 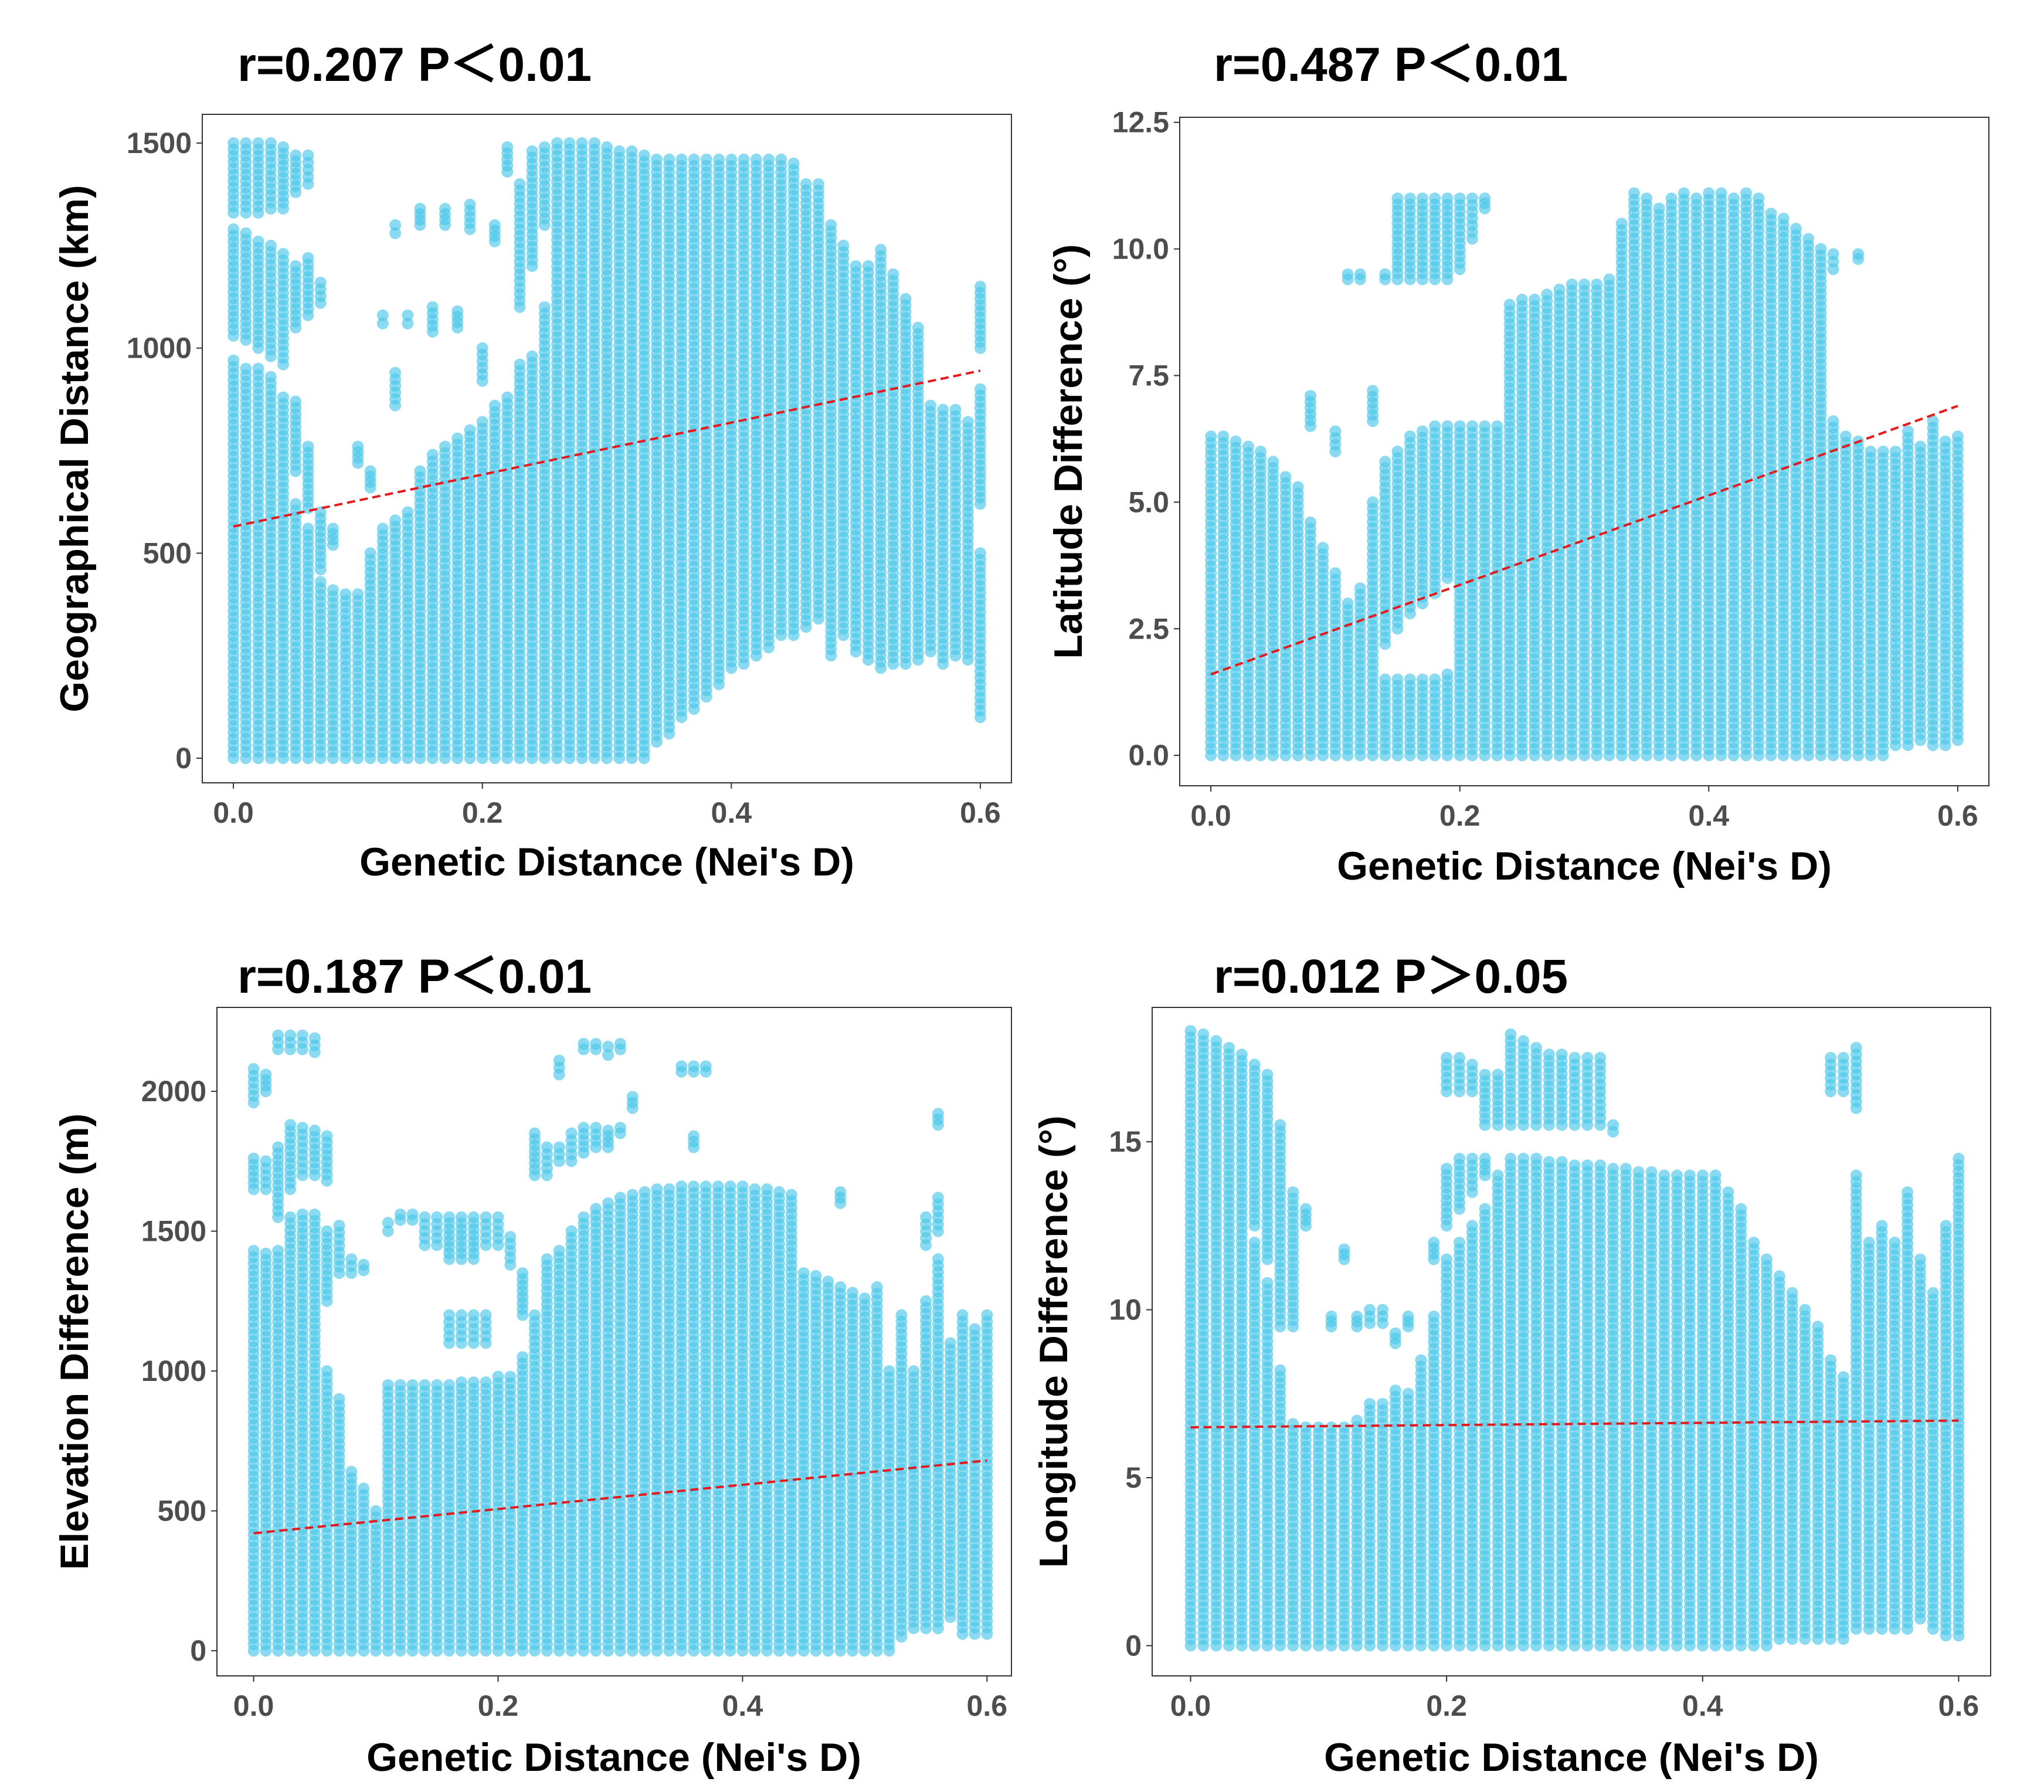 I want to click on data-points, so click(x=607, y=450).